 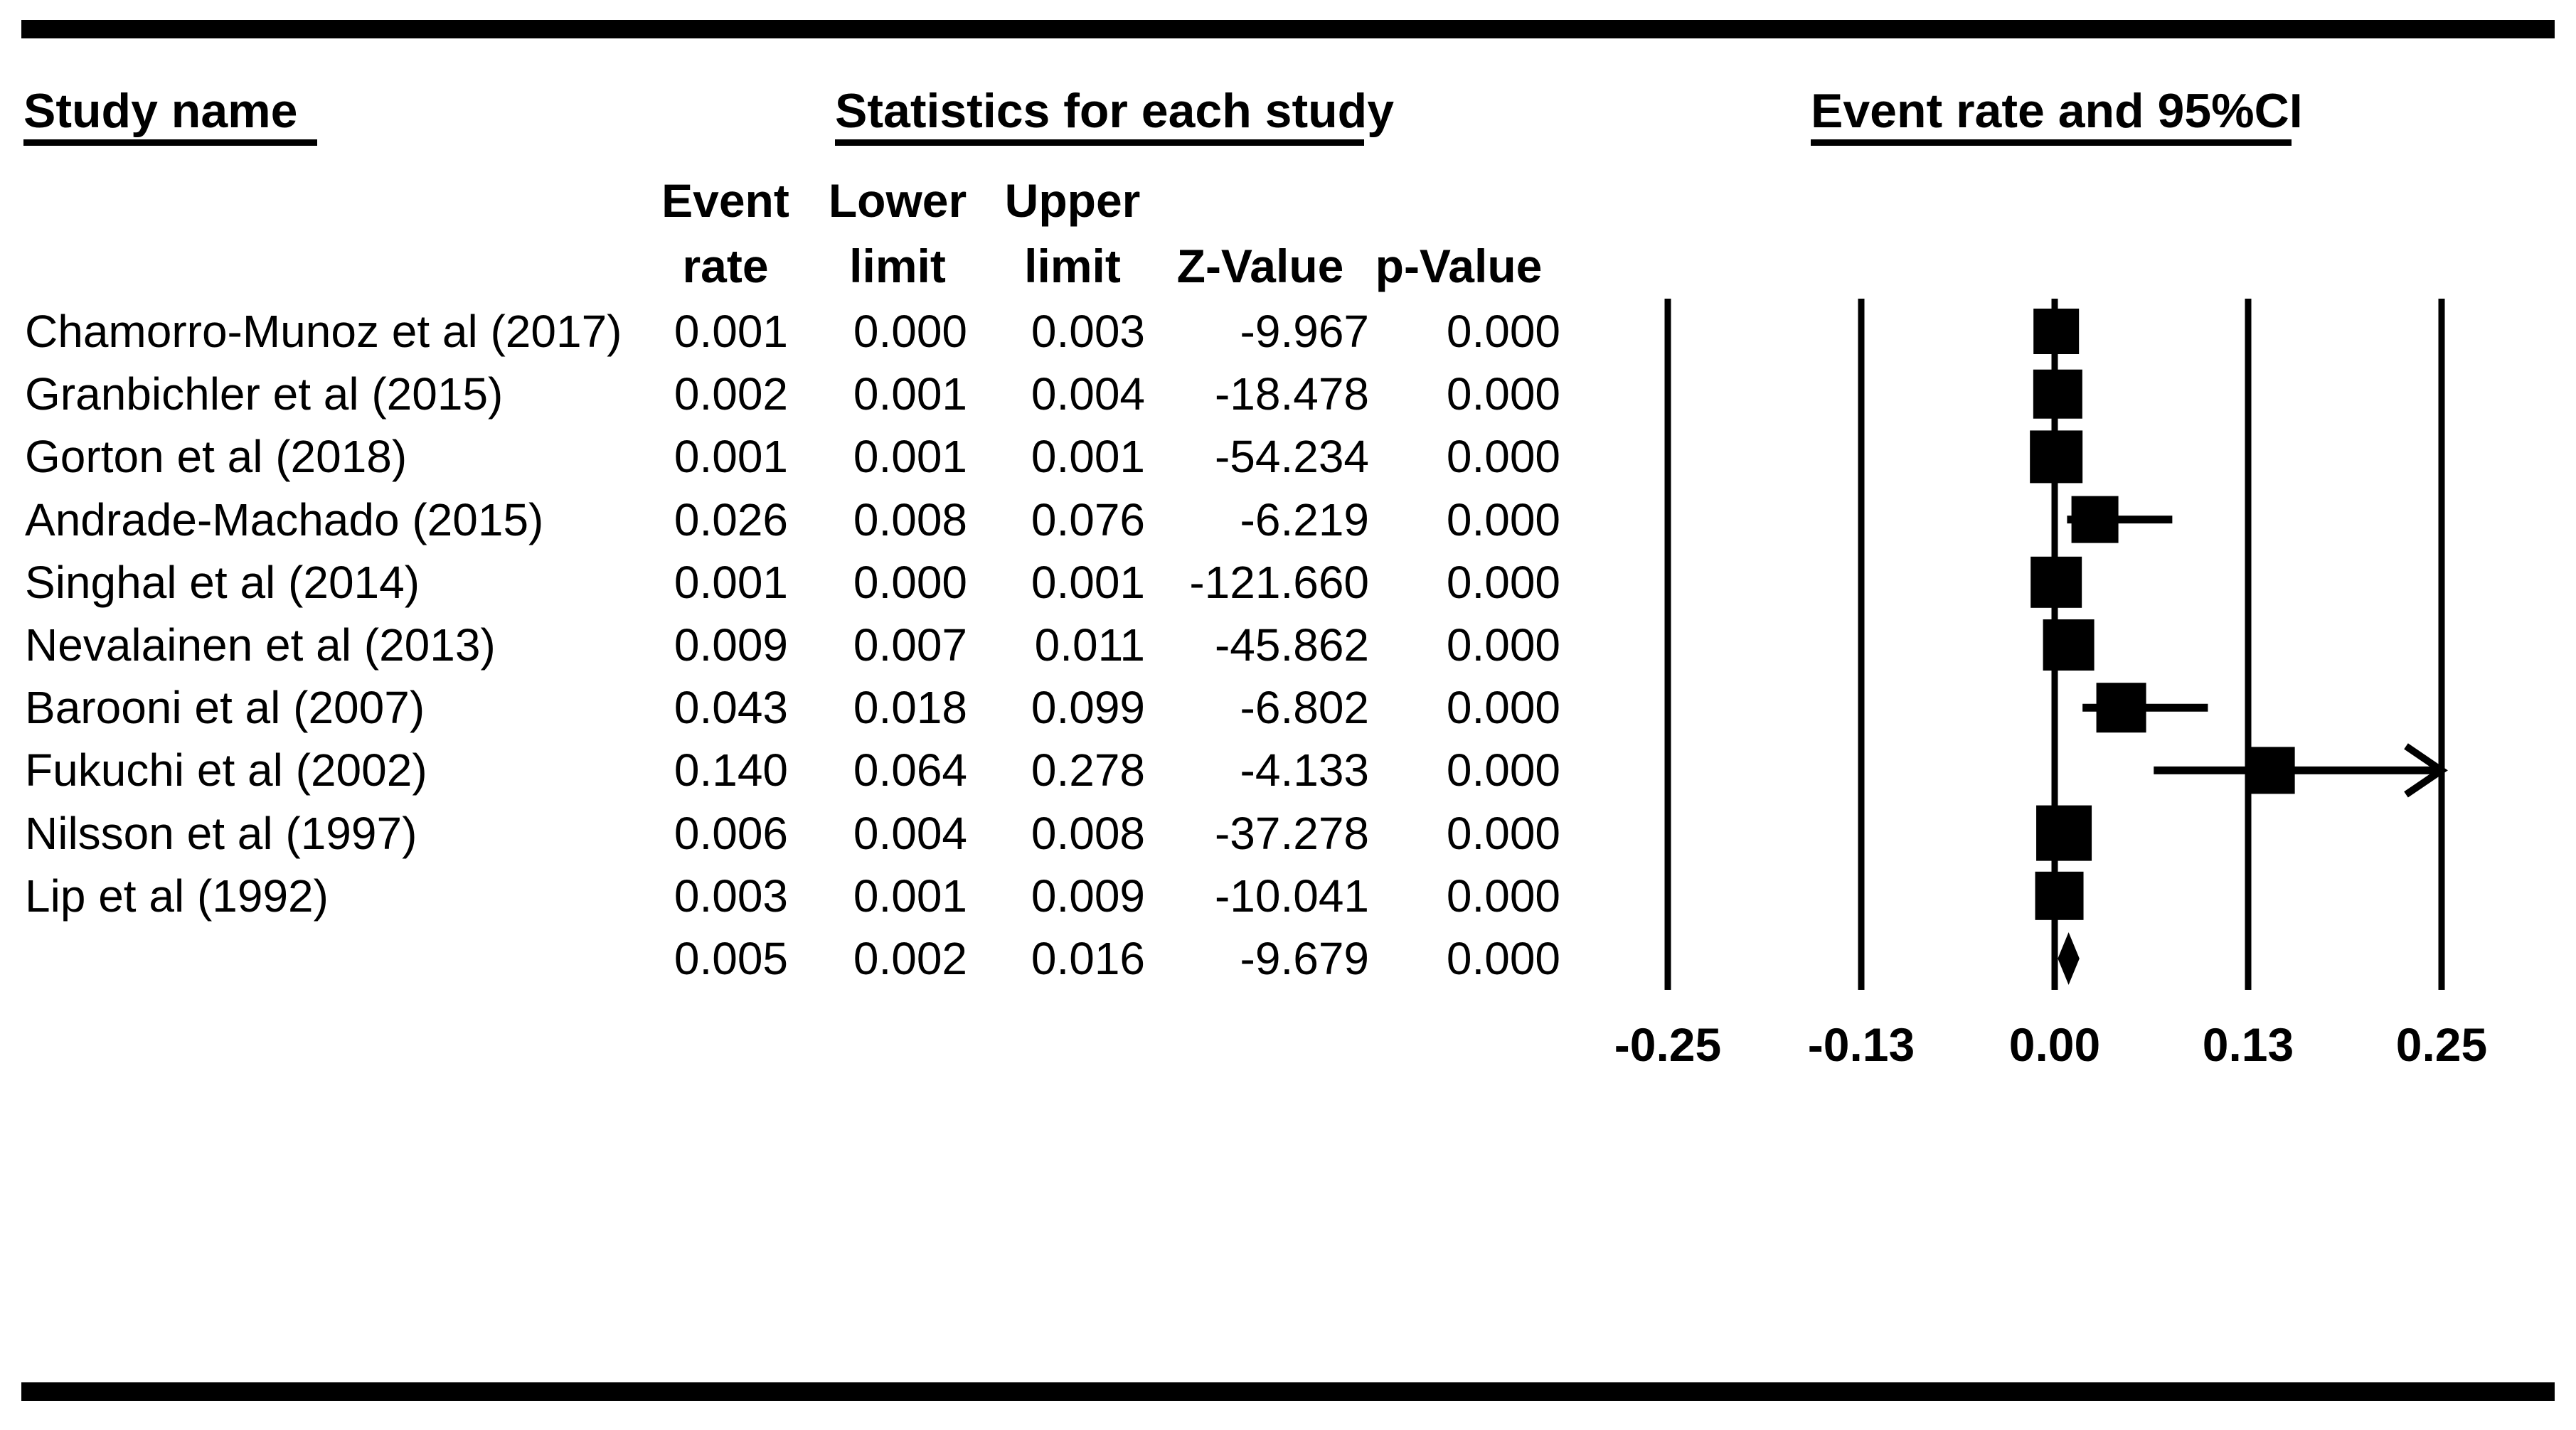 What do you see at coordinates (1291, 456) in the screenshot?
I see `z-value-cell: -54.234` at bounding box center [1291, 456].